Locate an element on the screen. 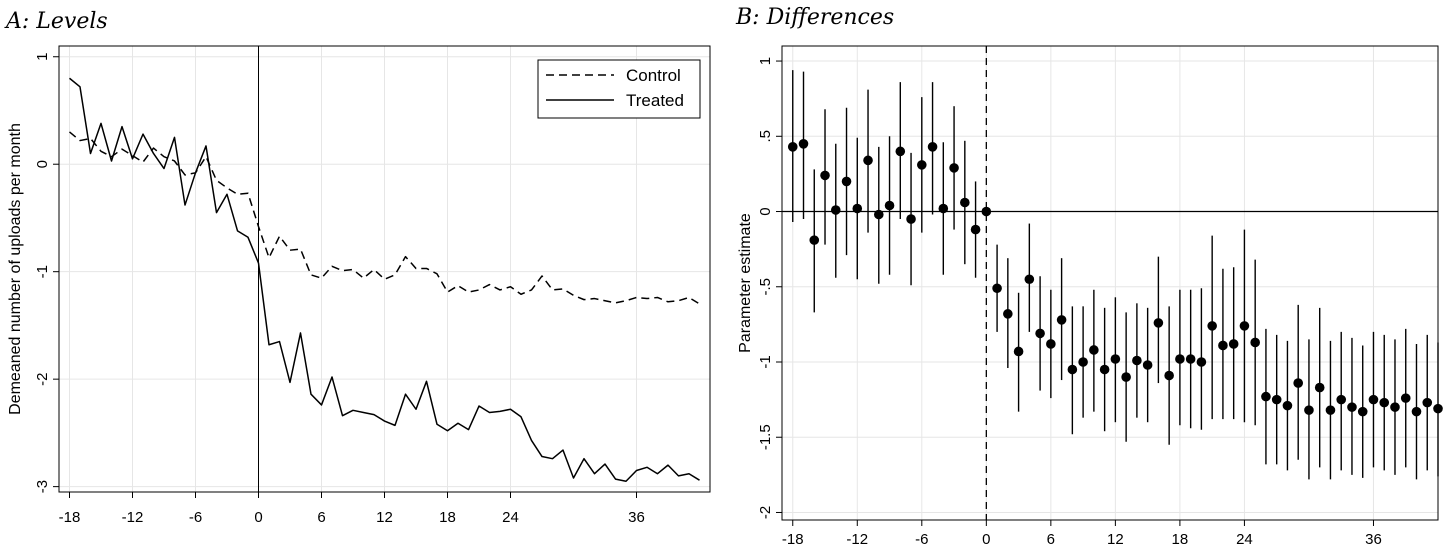  y-tick-label: -.5 is located at coordinates (765, 287).